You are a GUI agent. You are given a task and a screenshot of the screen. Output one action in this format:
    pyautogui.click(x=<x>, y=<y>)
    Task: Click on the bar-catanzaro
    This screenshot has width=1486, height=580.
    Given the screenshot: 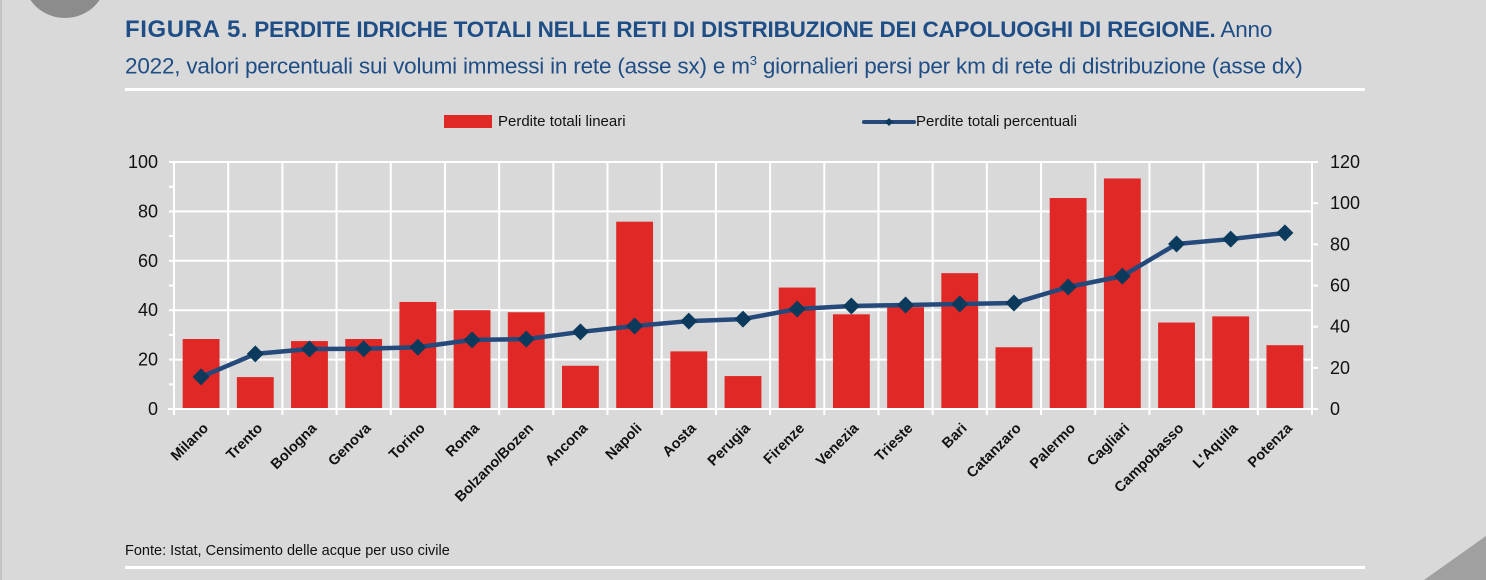 What is the action you would take?
    pyautogui.click(x=1014, y=378)
    